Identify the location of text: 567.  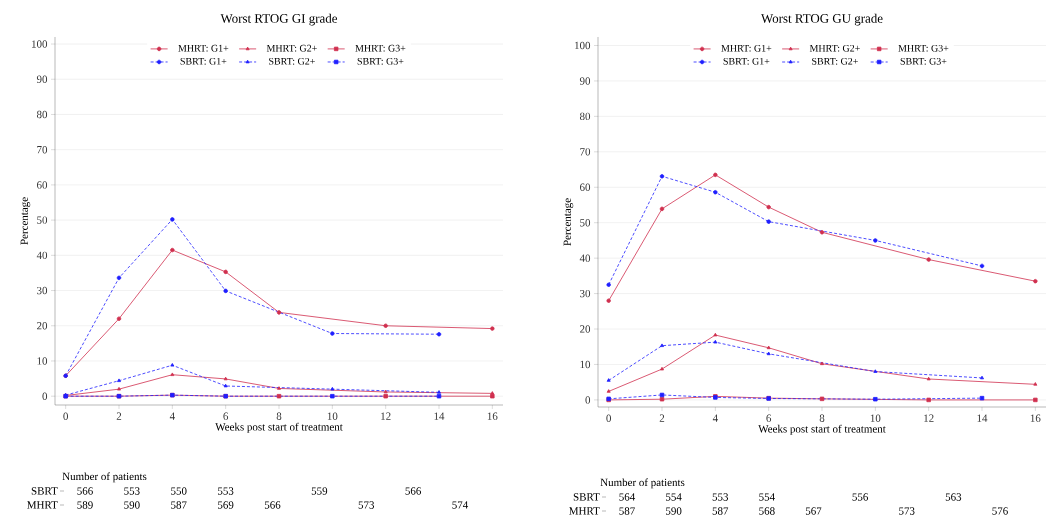
(813, 511).